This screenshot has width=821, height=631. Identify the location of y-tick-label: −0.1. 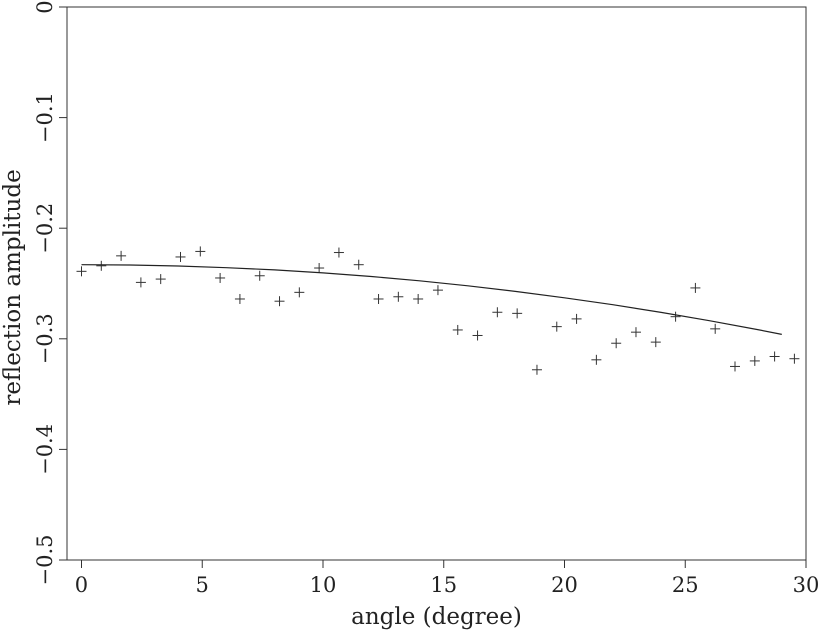
(45, 117).